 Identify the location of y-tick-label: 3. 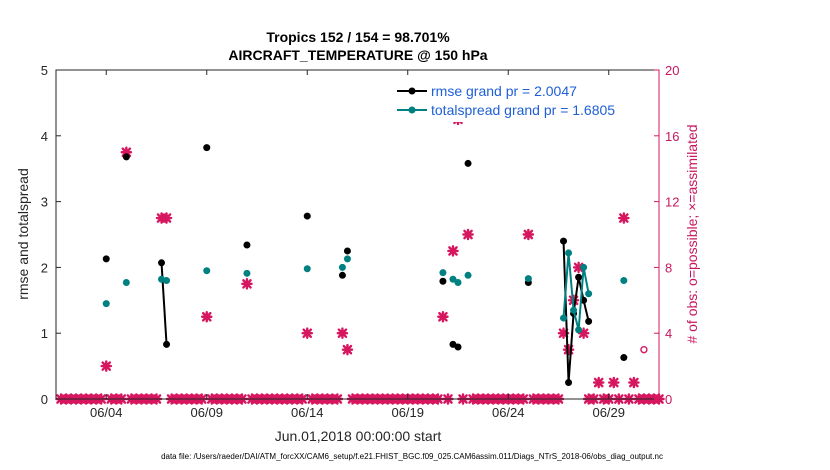
(44, 202).